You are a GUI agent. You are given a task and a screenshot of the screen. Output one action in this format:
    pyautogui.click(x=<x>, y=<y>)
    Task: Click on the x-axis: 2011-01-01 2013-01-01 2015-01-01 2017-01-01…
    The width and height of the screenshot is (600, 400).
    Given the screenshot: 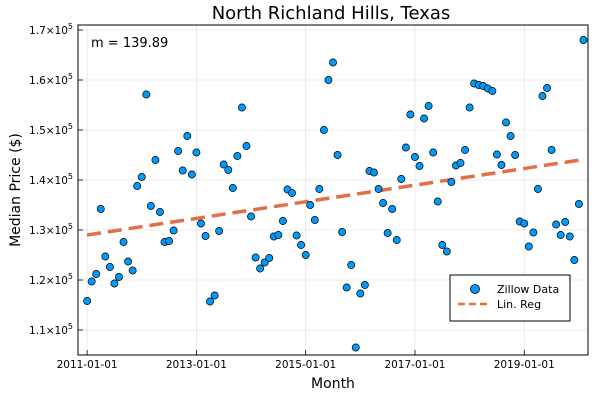 What is the action you would take?
    pyautogui.click(x=306, y=360)
    